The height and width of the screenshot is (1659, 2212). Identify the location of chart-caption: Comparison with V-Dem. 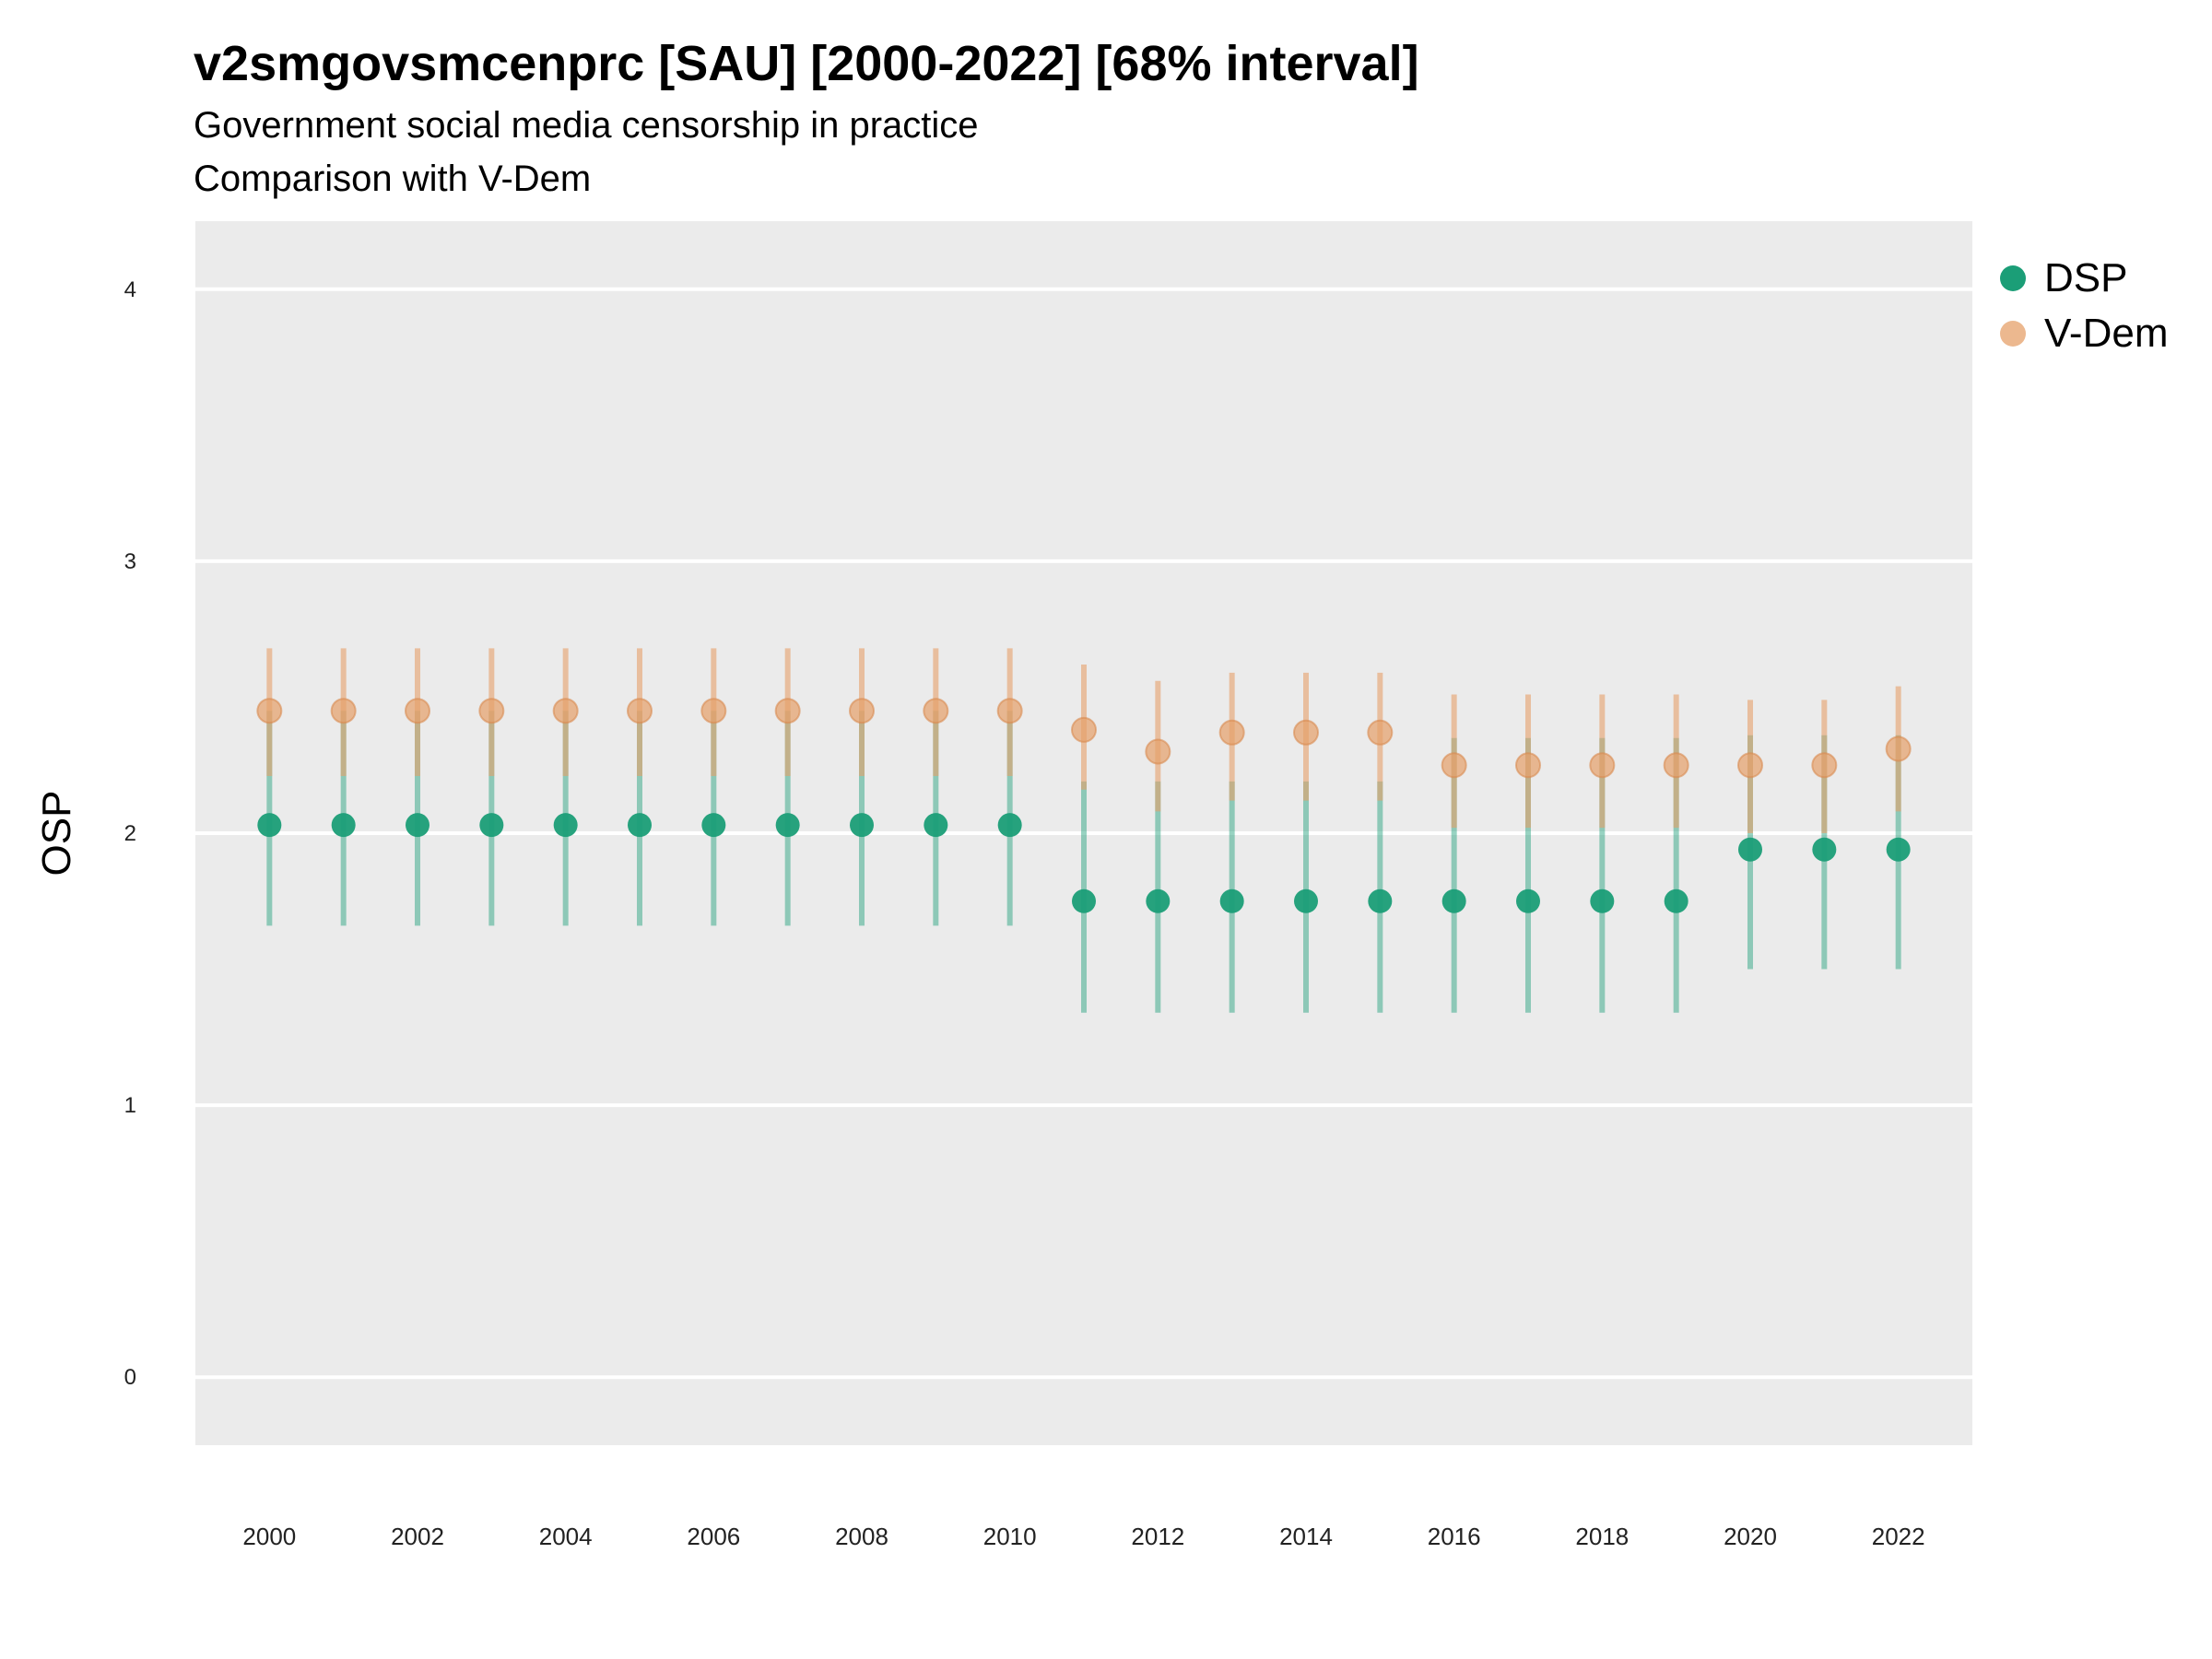
(393, 179).